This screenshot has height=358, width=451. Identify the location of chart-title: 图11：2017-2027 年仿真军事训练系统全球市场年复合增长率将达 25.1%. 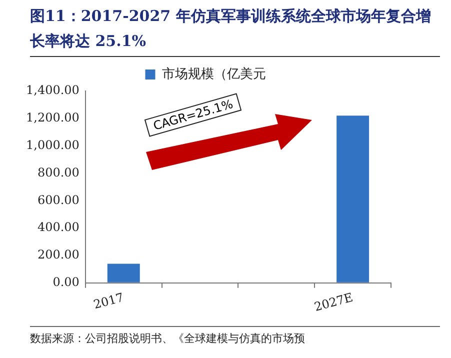
(235, 30).